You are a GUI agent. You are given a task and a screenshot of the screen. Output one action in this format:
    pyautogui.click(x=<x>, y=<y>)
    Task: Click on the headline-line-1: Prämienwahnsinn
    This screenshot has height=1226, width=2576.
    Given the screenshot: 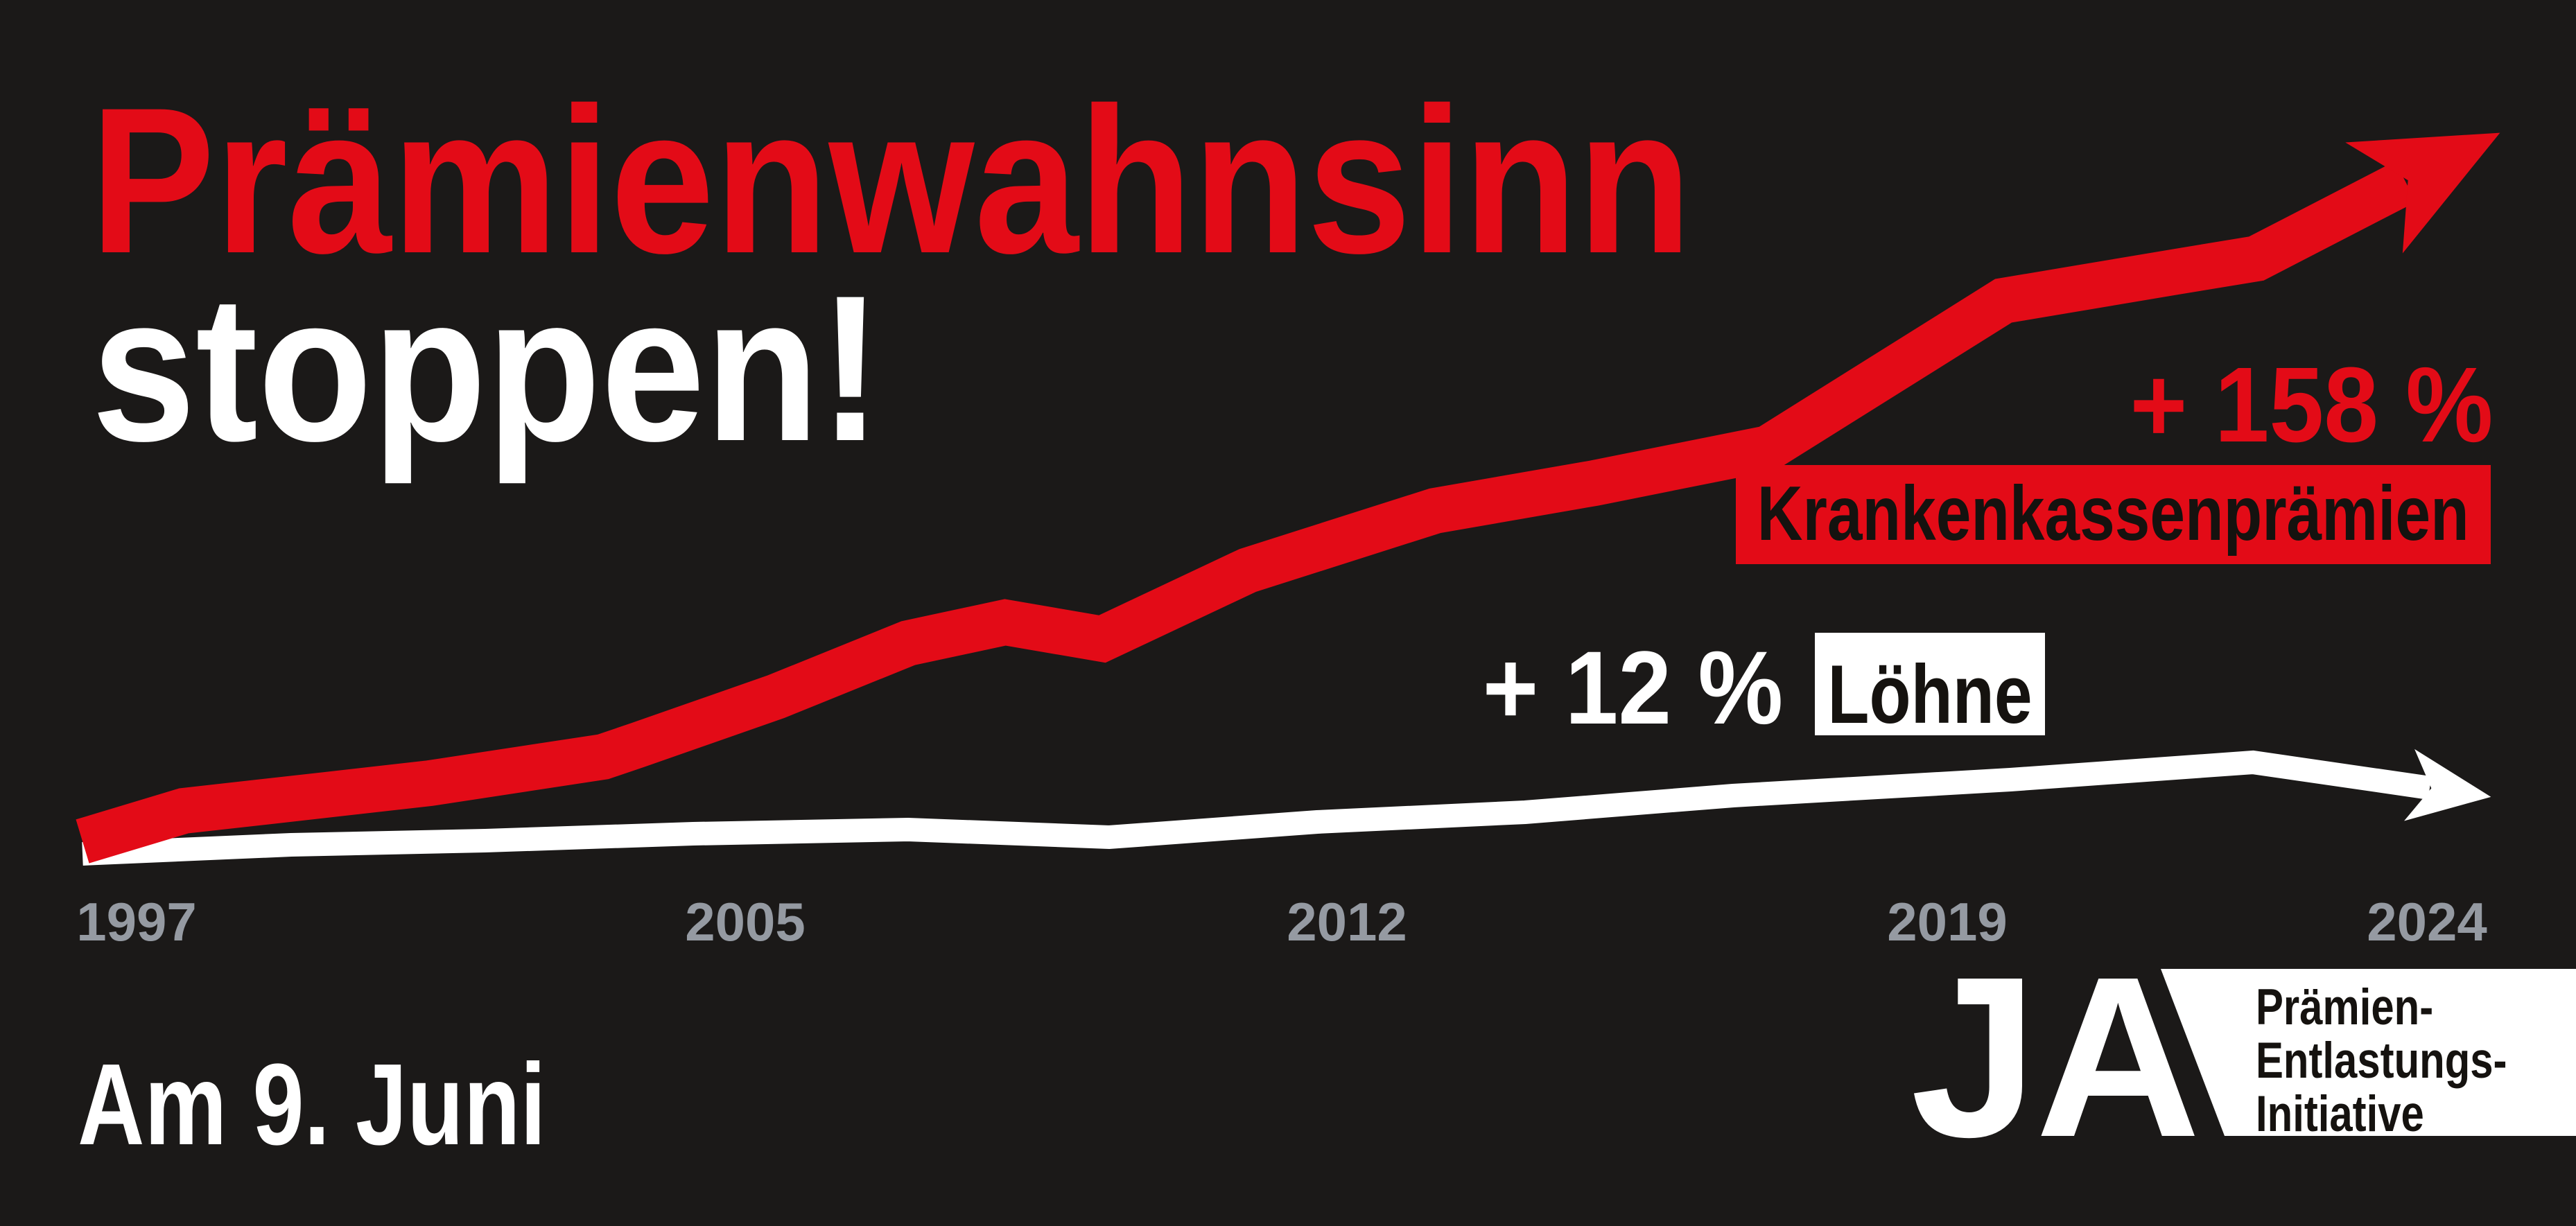 What is the action you would take?
    pyautogui.click(x=980, y=180)
    